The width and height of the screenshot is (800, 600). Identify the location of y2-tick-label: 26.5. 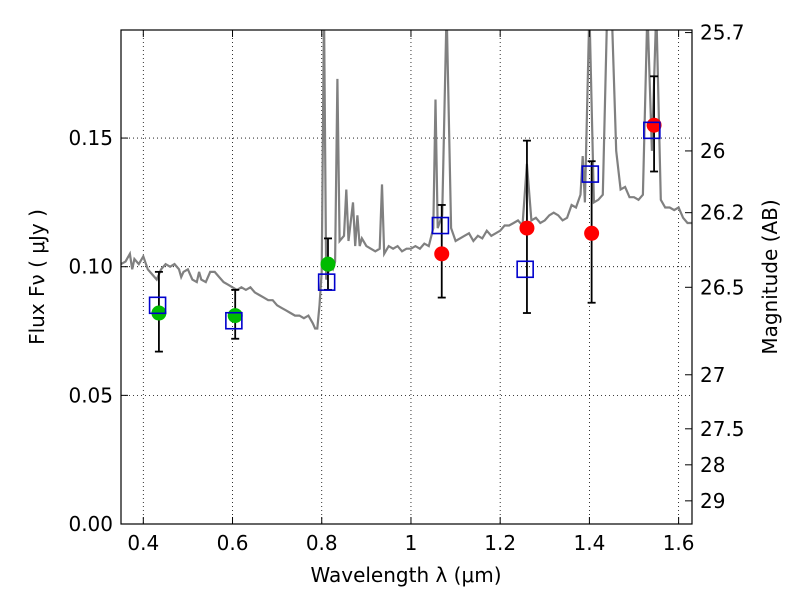
(722, 287).